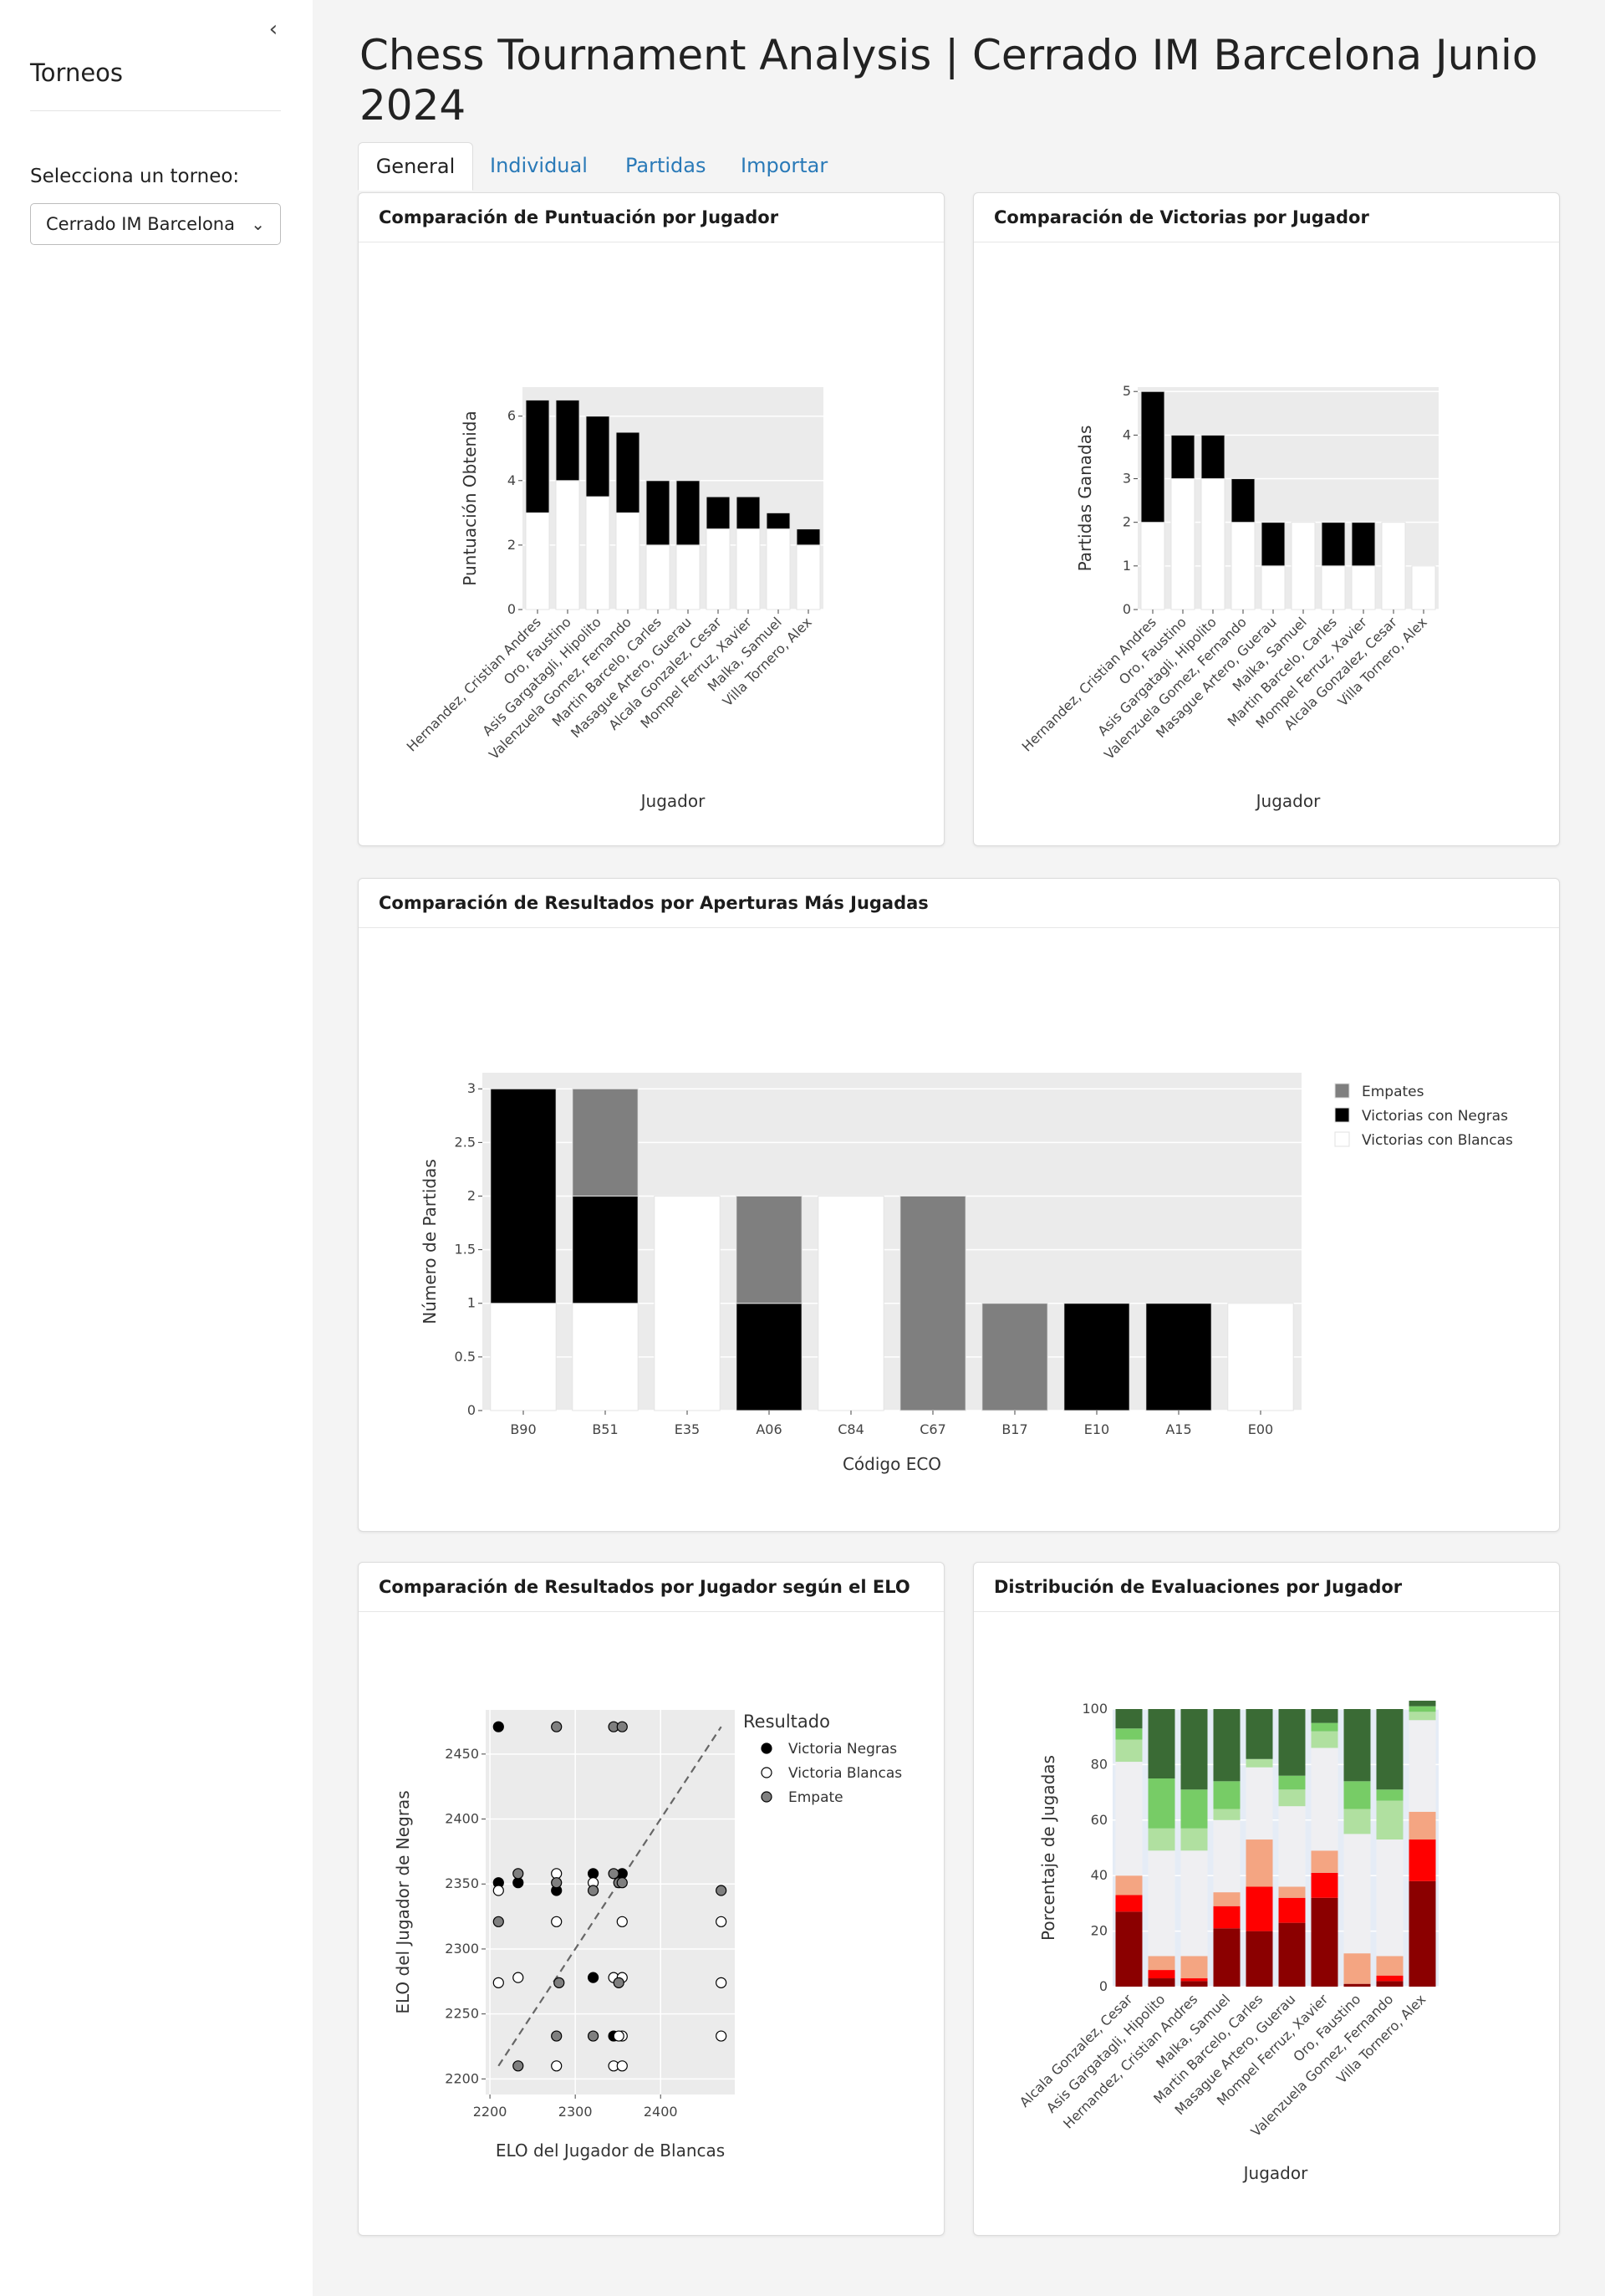  I want to click on legend-label-empates: Empates, so click(1393, 1092).